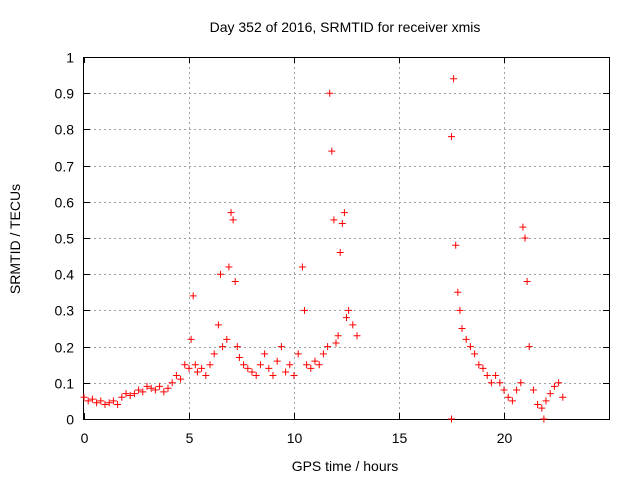 The width and height of the screenshot is (640, 480). What do you see at coordinates (70, 420) in the screenshot?
I see `y-tick-label: 0` at bounding box center [70, 420].